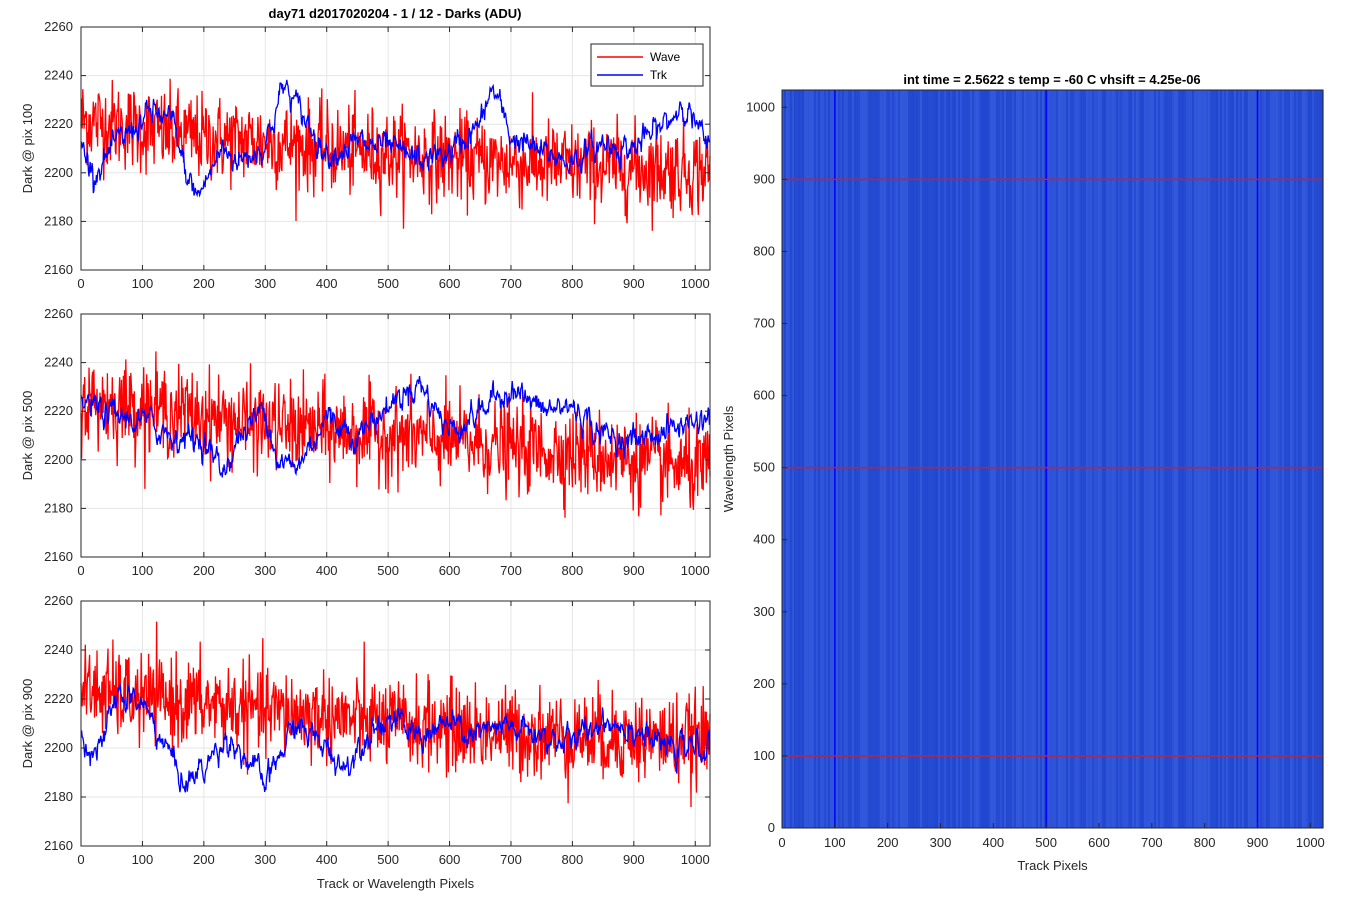  Describe the element at coordinates (265, 859) in the screenshot. I see `x-tick-label: 300` at that location.